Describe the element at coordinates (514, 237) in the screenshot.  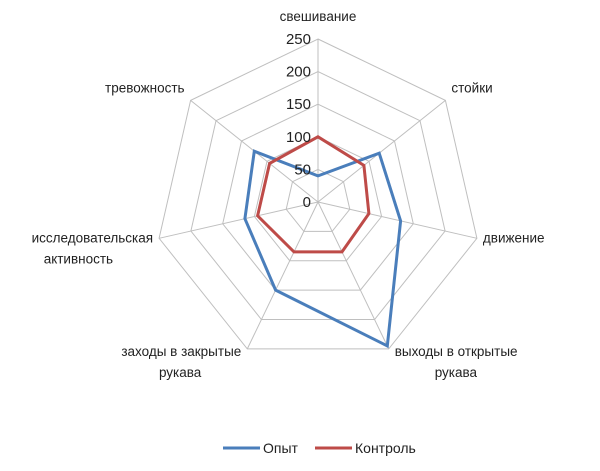
I see `category-label-2-line-0: движение` at that location.